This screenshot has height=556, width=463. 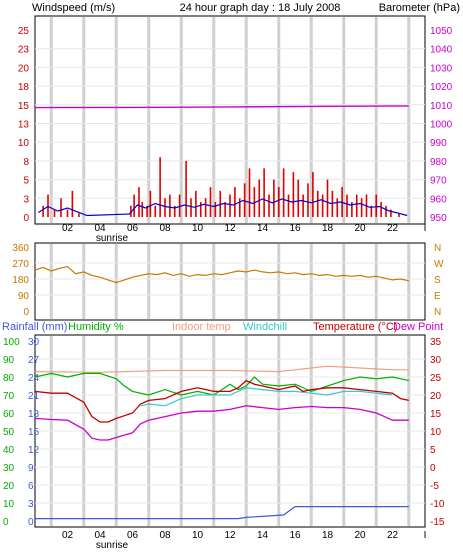 What do you see at coordinates (73, 8) in the screenshot?
I see `windspeed-axis-label: Windspeed (m/s)` at bounding box center [73, 8].